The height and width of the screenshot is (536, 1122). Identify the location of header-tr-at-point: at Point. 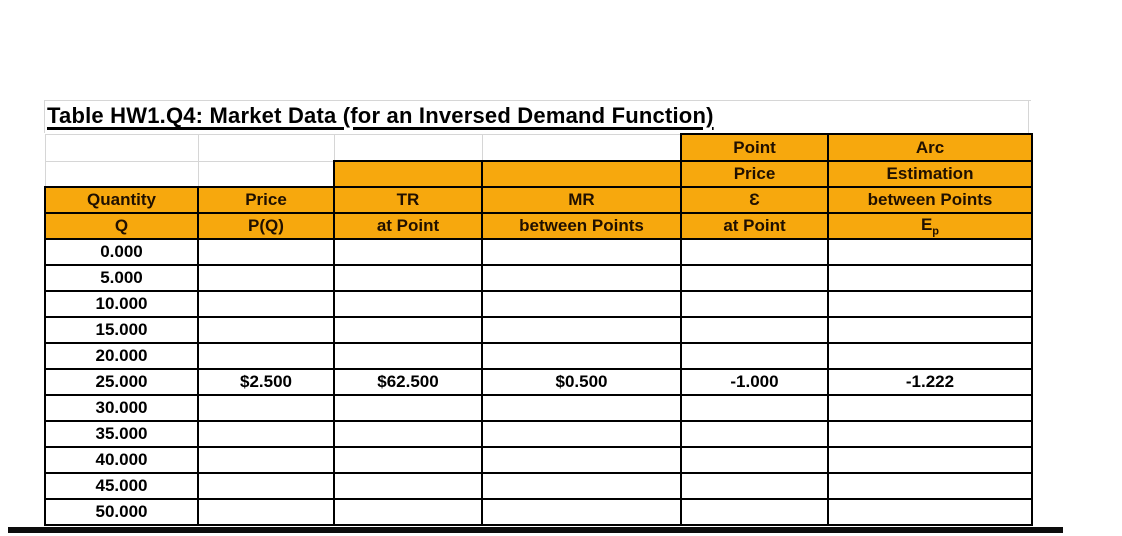
(408, 226).